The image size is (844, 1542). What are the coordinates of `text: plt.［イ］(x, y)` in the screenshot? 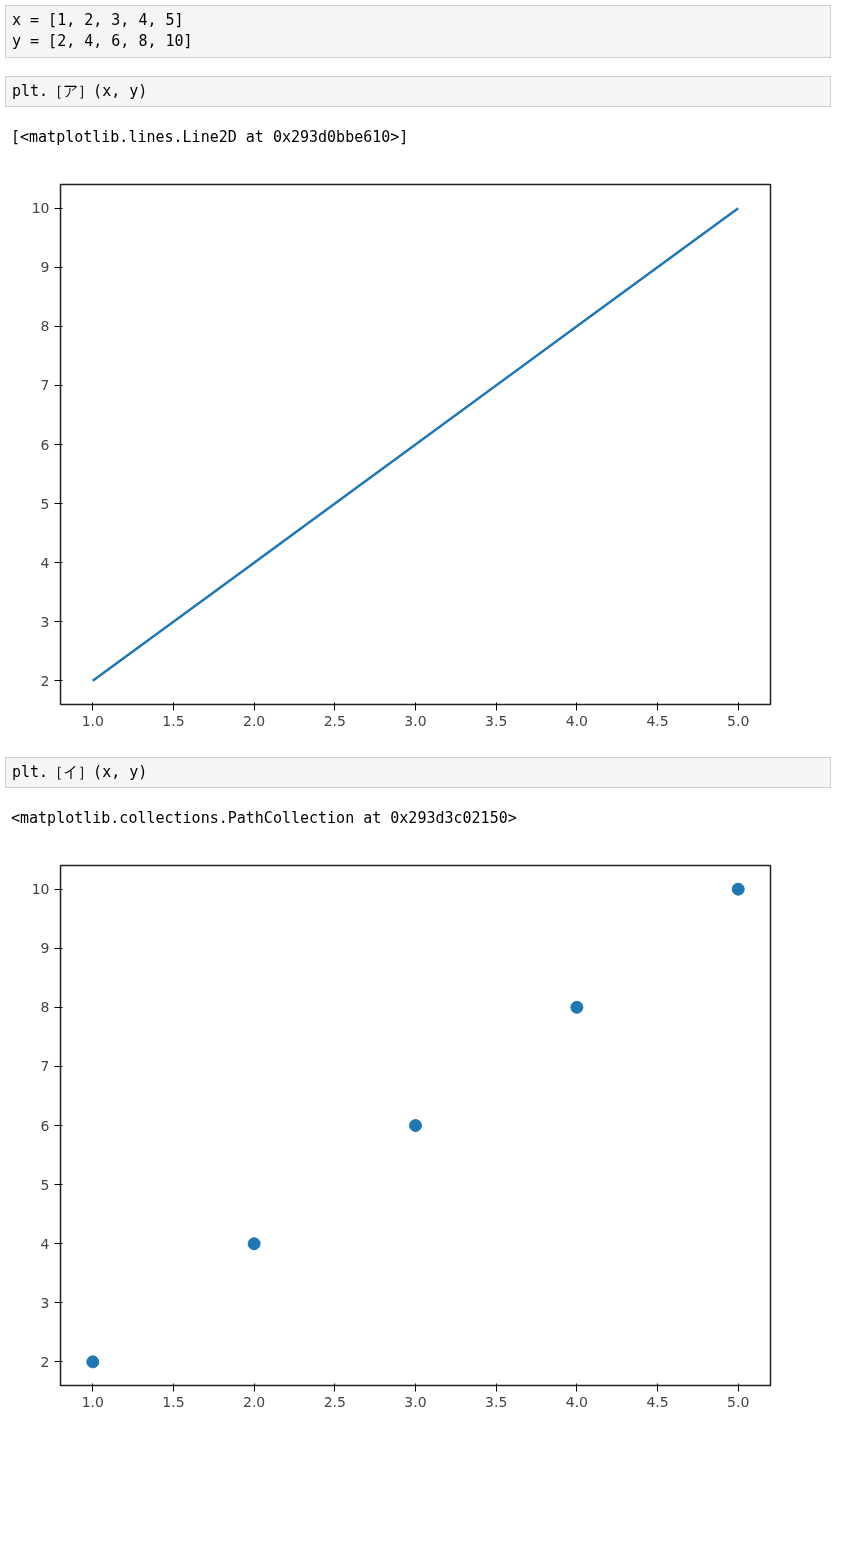 It's located at (80, 772).